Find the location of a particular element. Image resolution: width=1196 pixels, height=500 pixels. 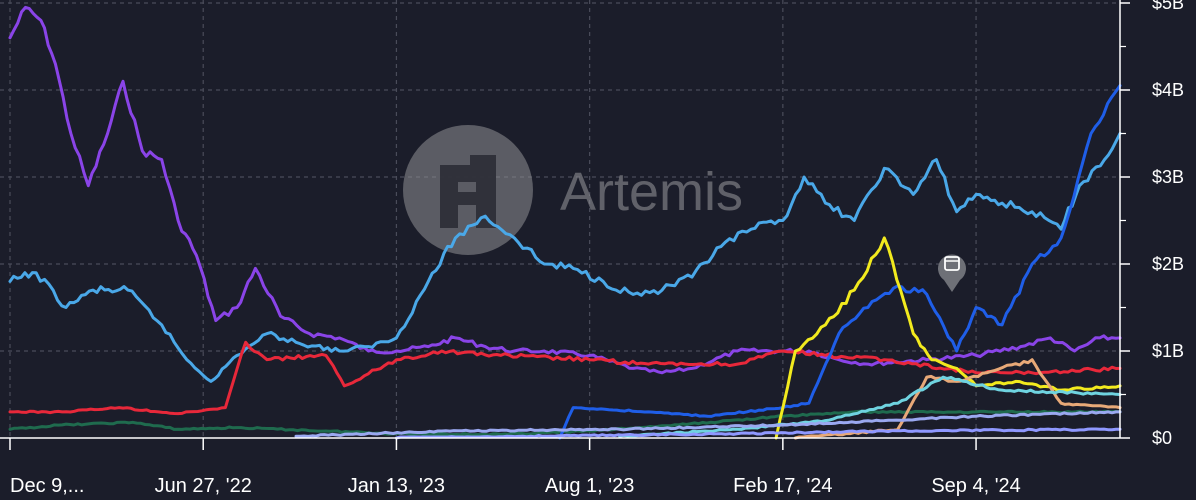

watermark: Artemis is located at coordinates (573, 190).